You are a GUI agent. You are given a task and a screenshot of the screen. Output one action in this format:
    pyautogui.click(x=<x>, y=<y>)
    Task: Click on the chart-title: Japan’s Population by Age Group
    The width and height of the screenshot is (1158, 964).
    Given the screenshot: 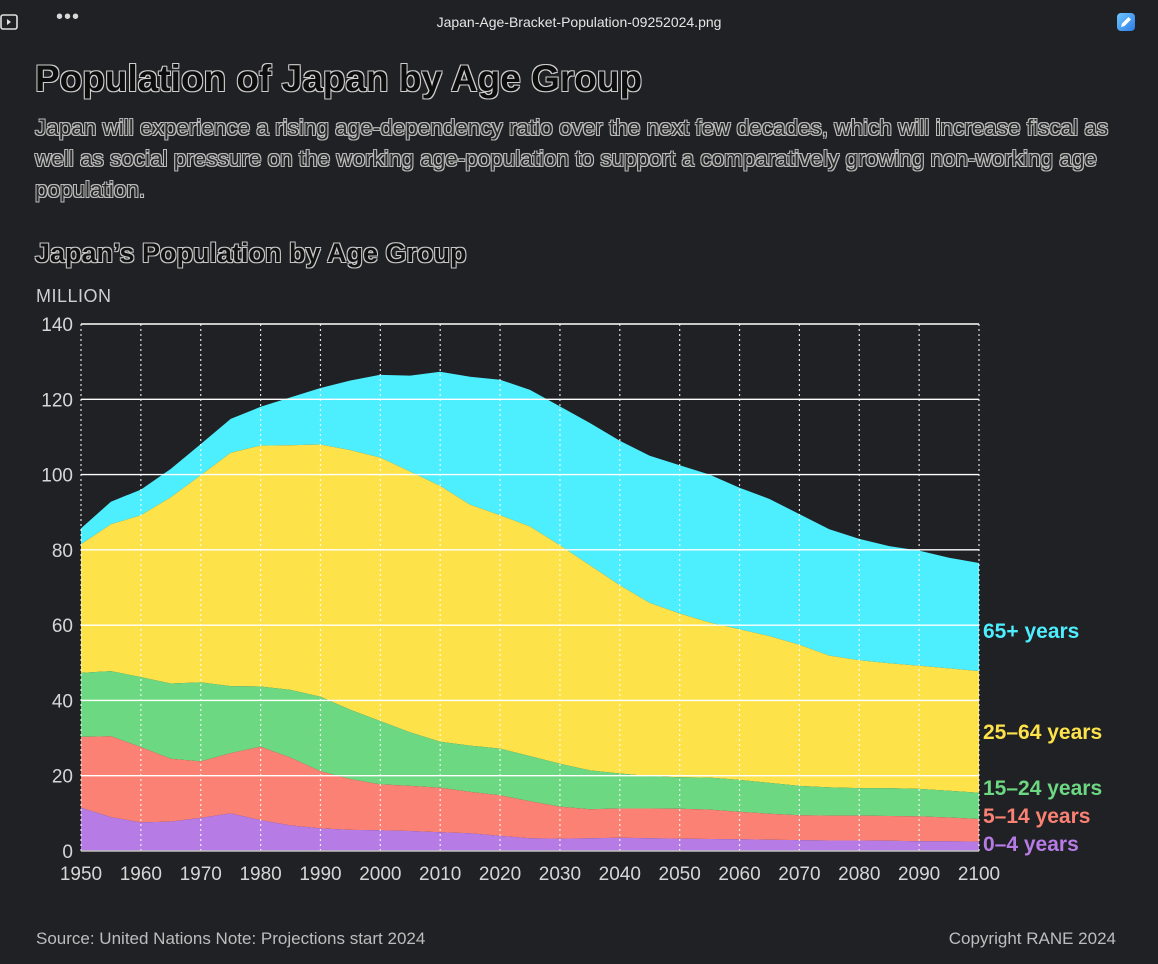 What is the action you would take?
    pyautogui.click(x=251, y=253)
    